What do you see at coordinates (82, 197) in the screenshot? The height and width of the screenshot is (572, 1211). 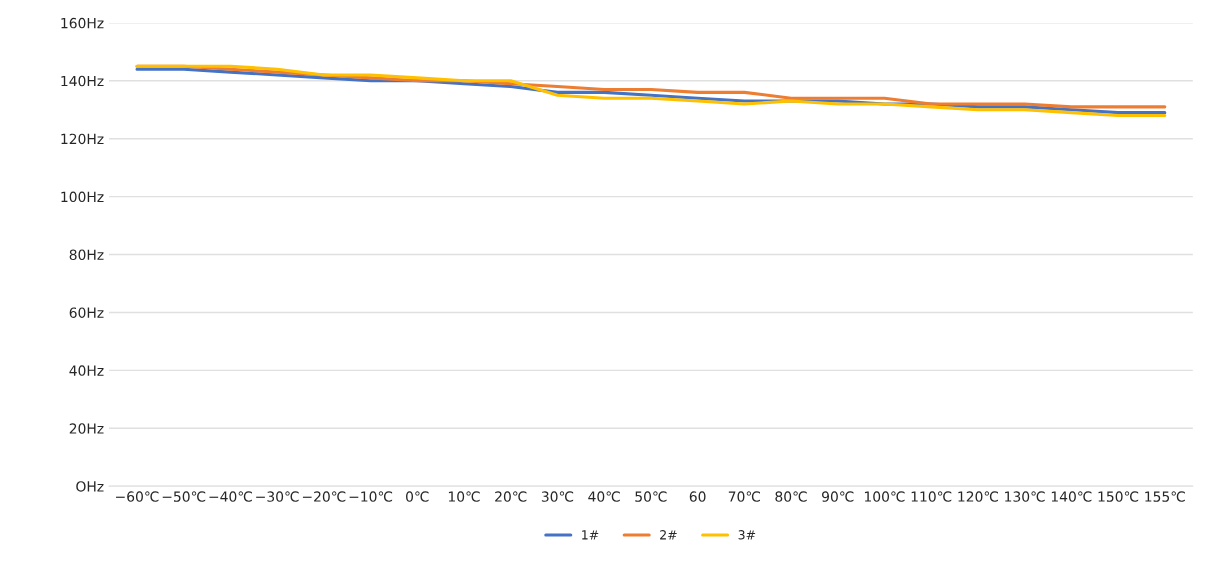 I see `y-tick-label: 100Hz` at bounding box center [82, 197].